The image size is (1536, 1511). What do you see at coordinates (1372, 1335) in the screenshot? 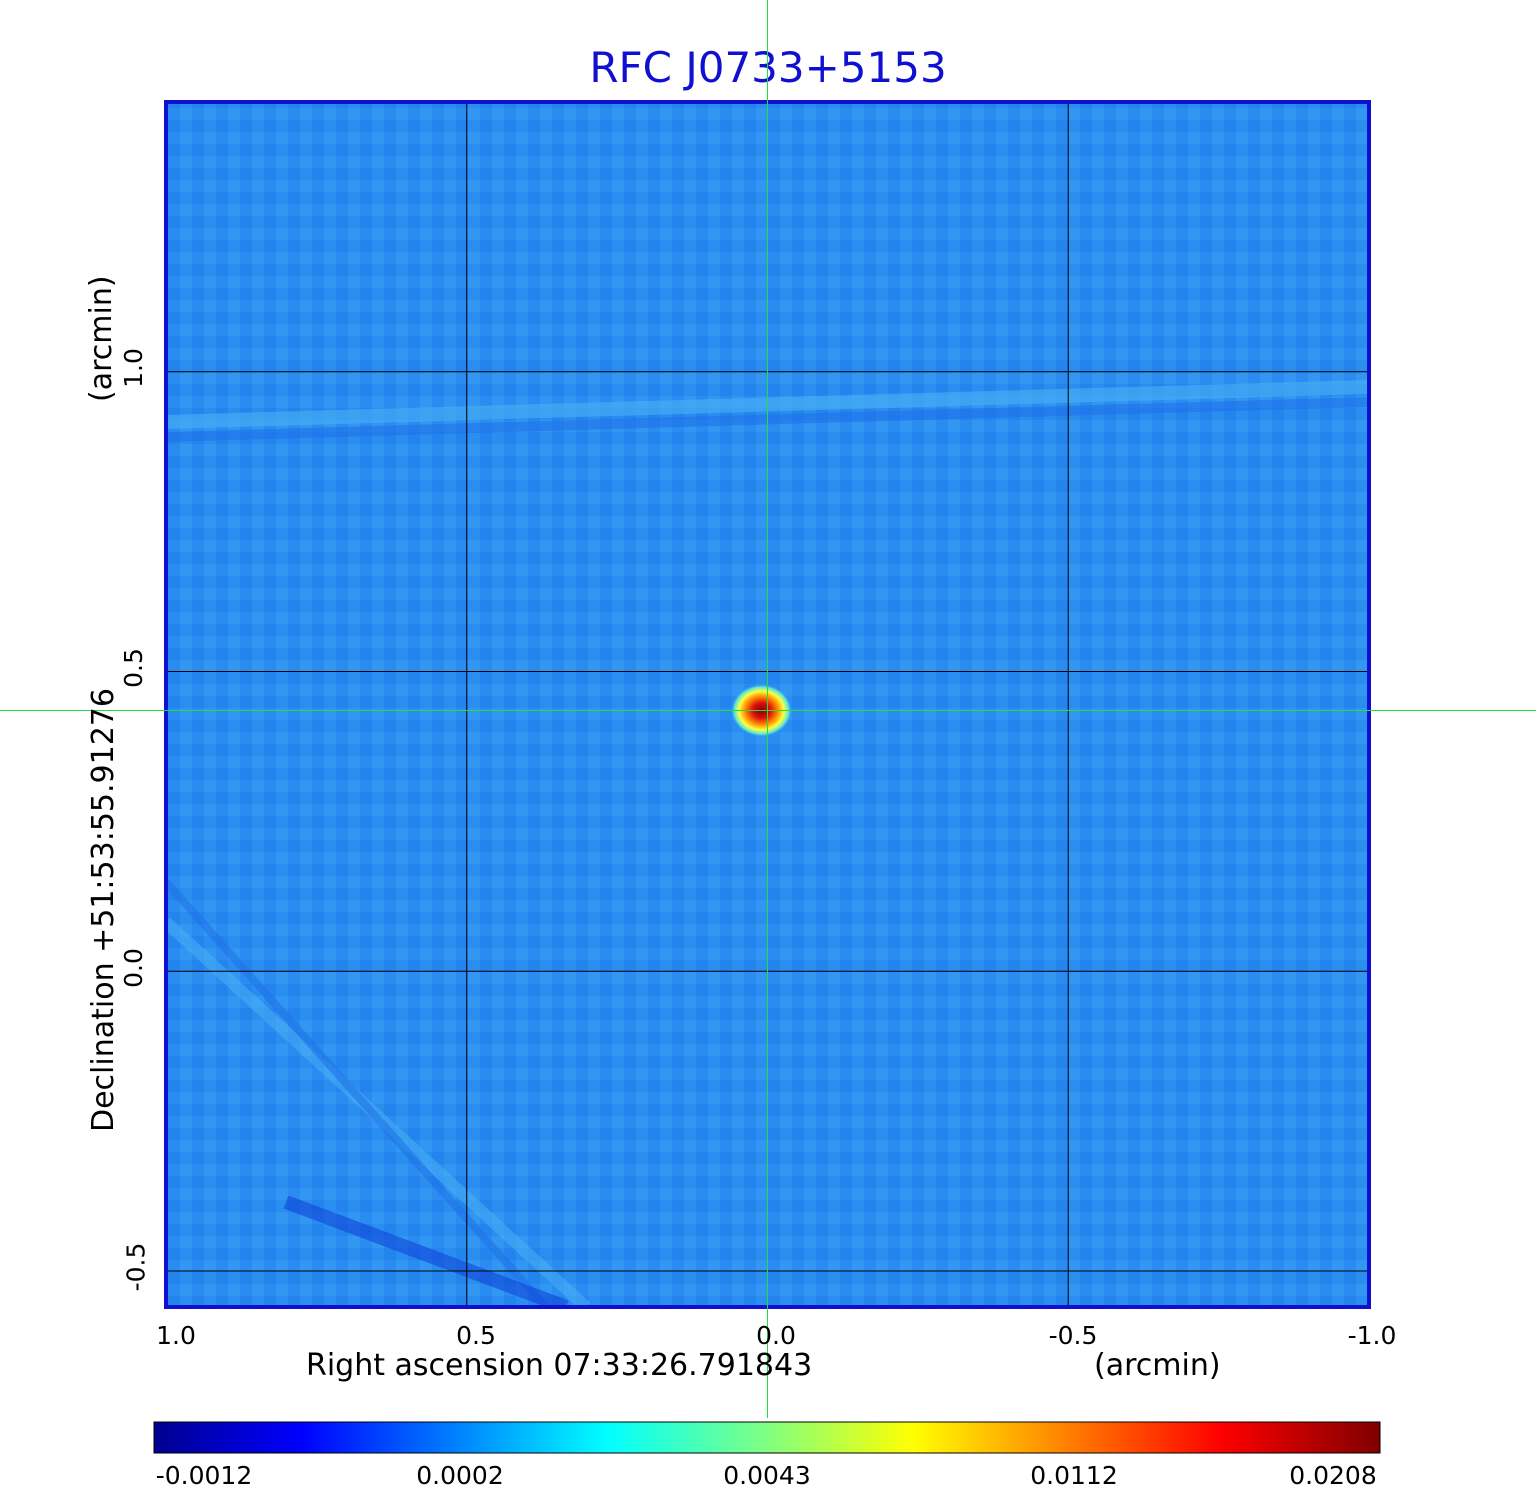
I see `x-tick-label: -1.0` at bounding box center [1372, 1335].